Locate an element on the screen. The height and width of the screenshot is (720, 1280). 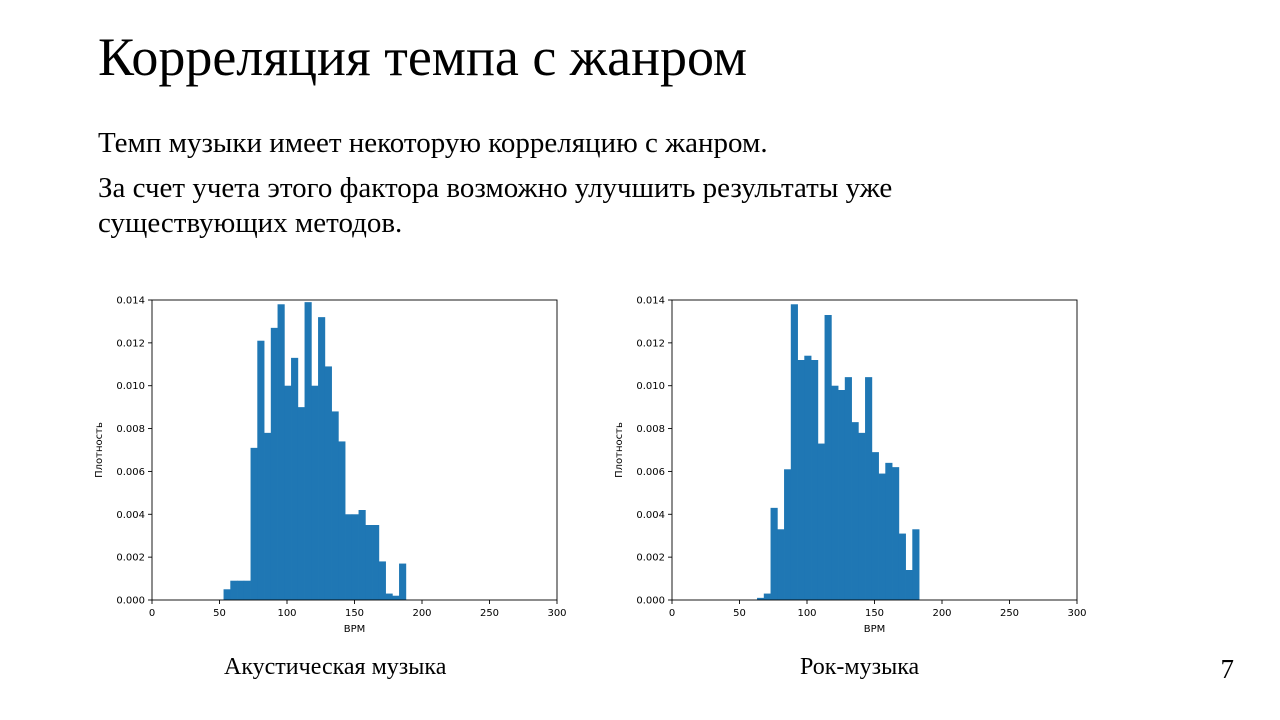
page-number: 7 is located at coordinates (1227, 669).